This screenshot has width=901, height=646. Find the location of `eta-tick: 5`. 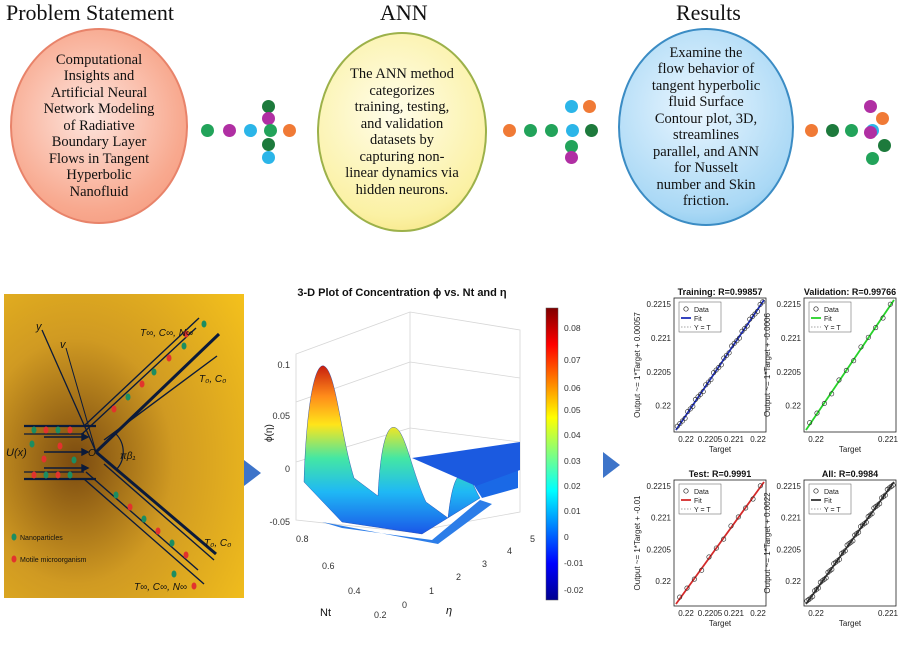

eta-tick: 5 is located at coordinates (532, 539).